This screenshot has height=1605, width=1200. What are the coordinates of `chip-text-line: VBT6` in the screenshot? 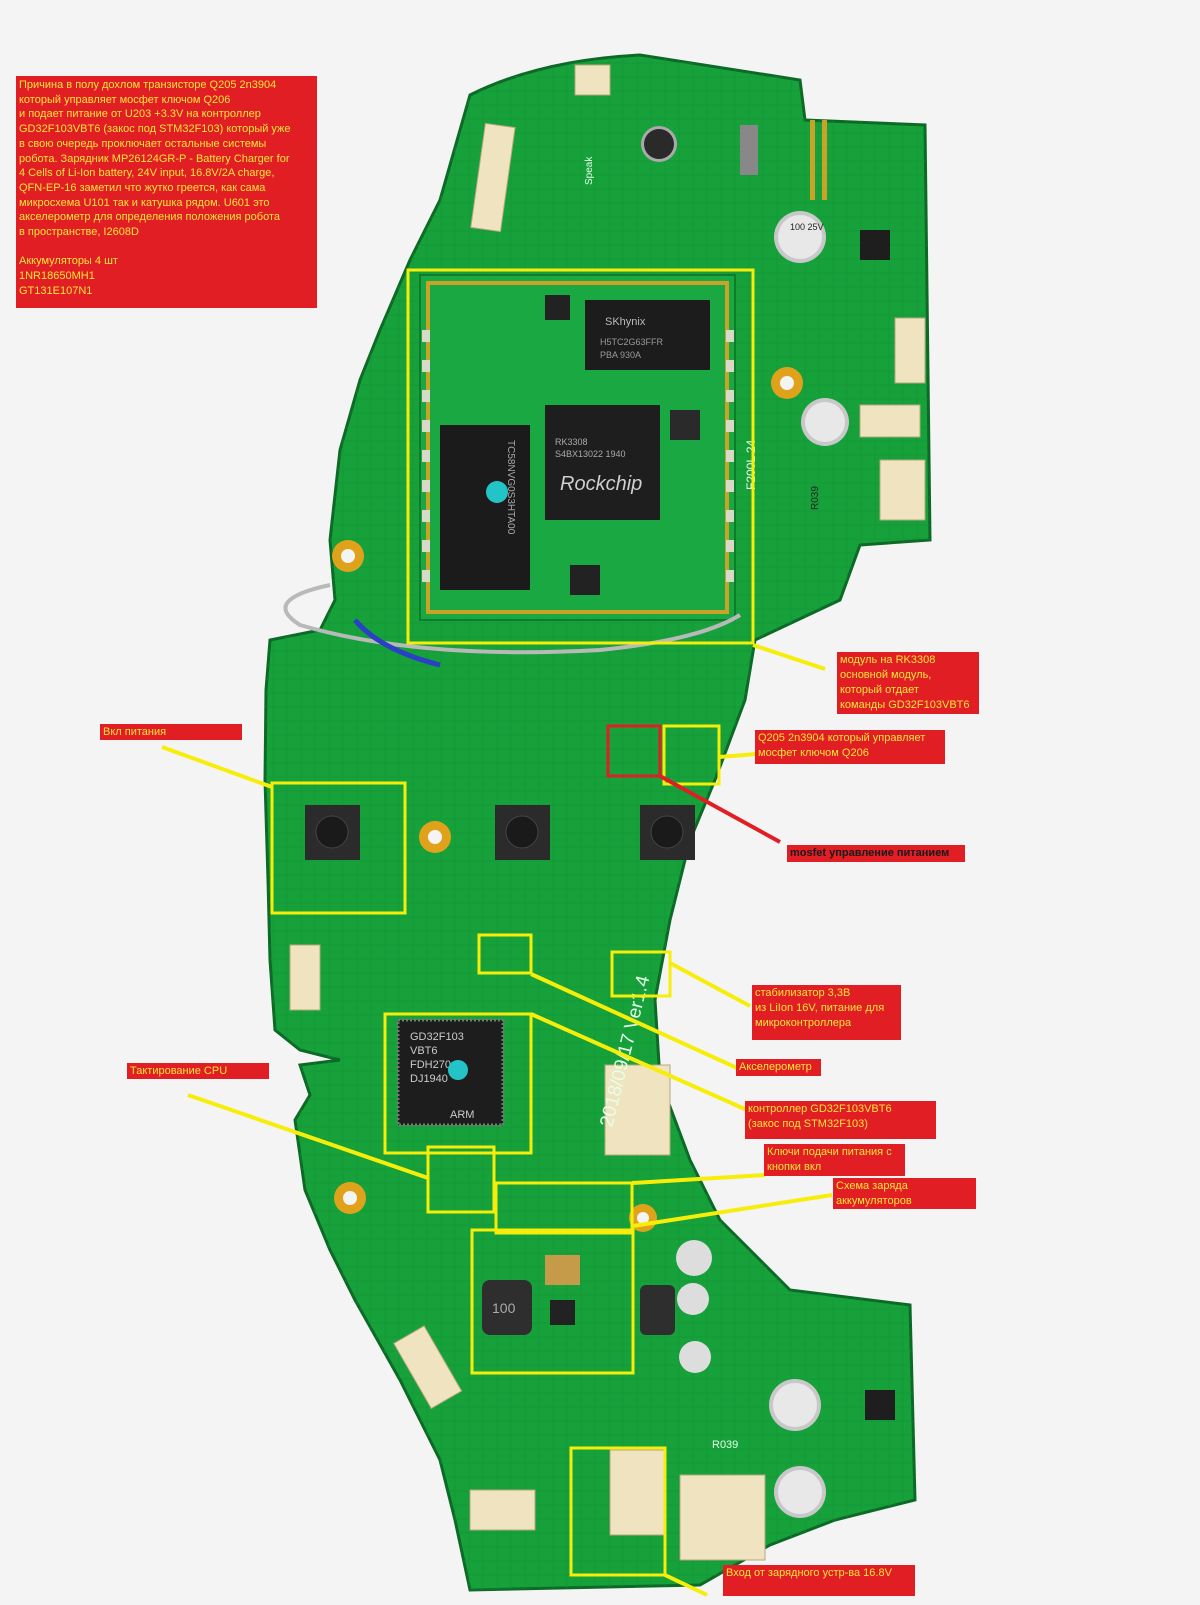 It's located at (424, 1051).